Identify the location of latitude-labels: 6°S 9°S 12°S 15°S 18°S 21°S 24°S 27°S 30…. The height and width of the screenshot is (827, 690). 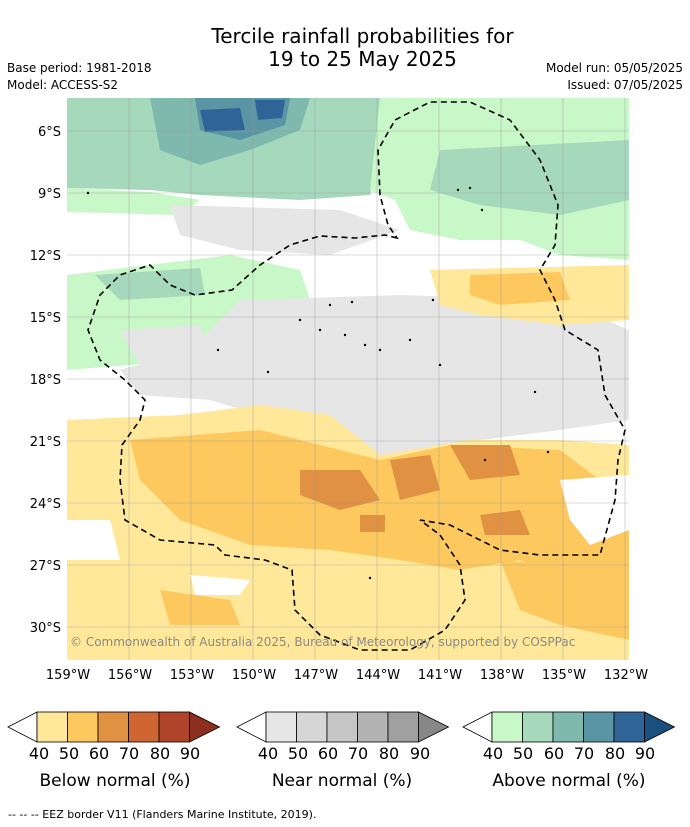
(45, 380).